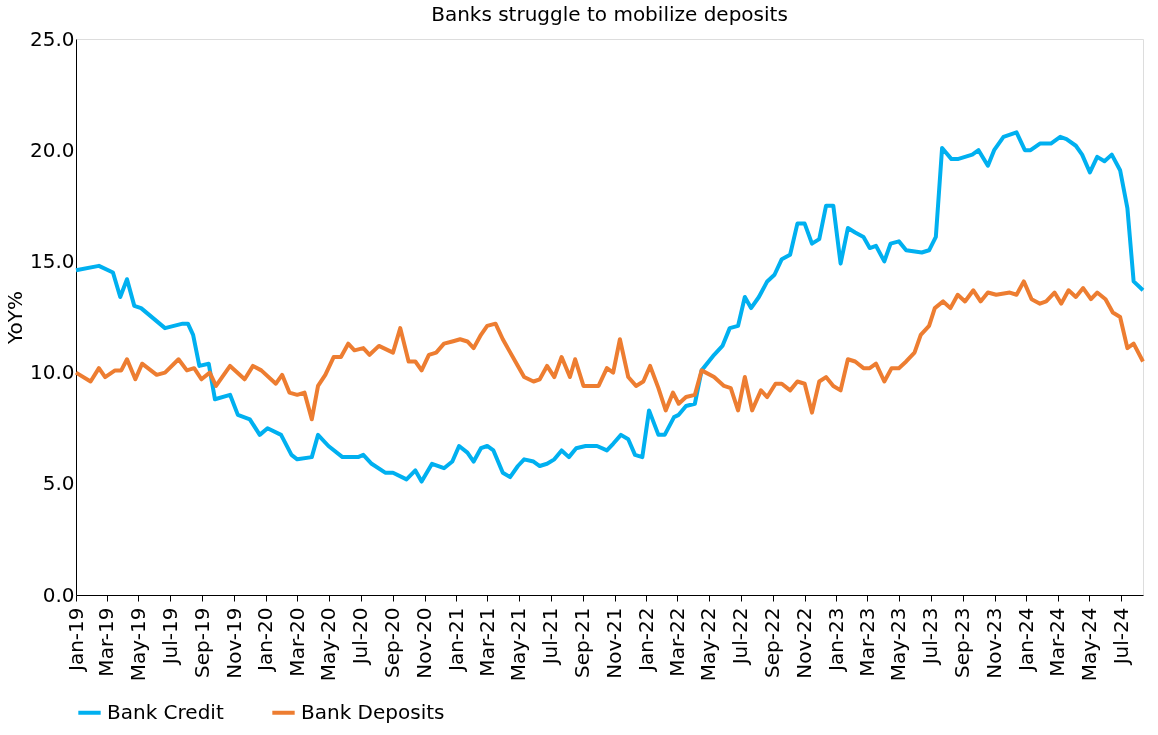 This screenshot has width=1158, height=735. I want to click on y-tick-label: 5.0, so click(58, 483).